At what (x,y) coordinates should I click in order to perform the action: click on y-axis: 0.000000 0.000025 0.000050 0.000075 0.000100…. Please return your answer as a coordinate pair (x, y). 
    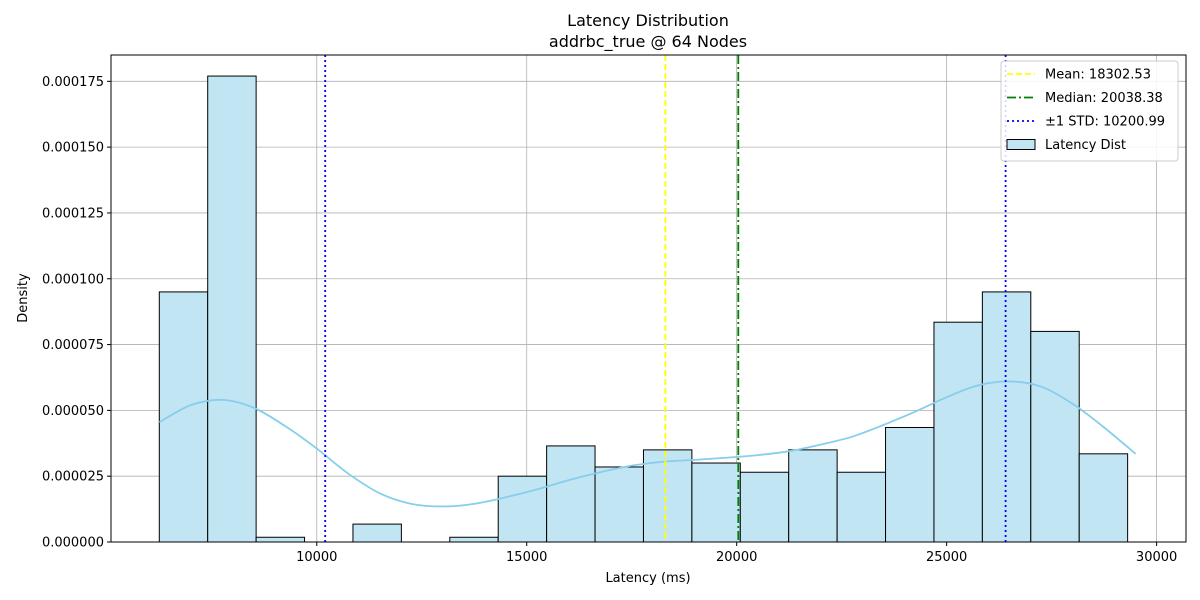
    Looking at the image, I should click on (76, 313).